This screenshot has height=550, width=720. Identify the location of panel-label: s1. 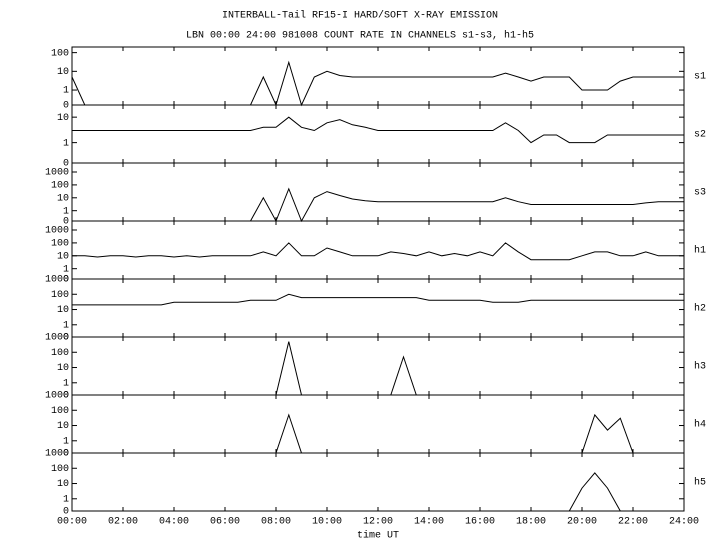
(700, 77).